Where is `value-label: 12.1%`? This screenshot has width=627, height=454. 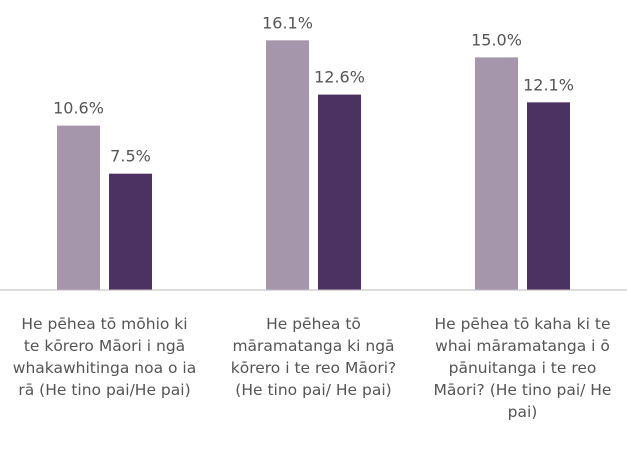 value-label: 12.1% is located at coordinates (548, 84).